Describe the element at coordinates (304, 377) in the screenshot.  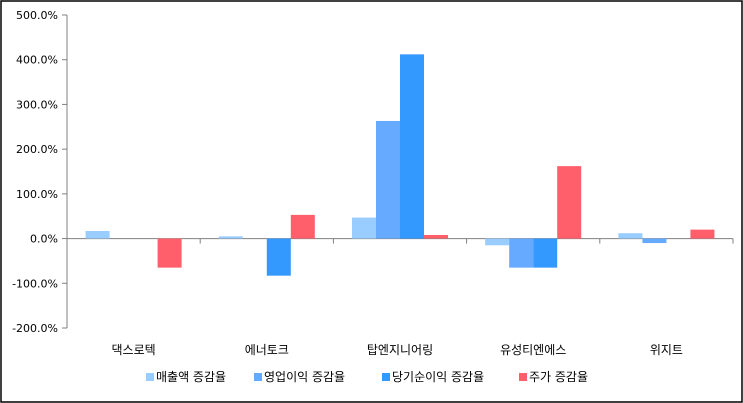
I see `legend-label: 영업이익 증감율` at that location.